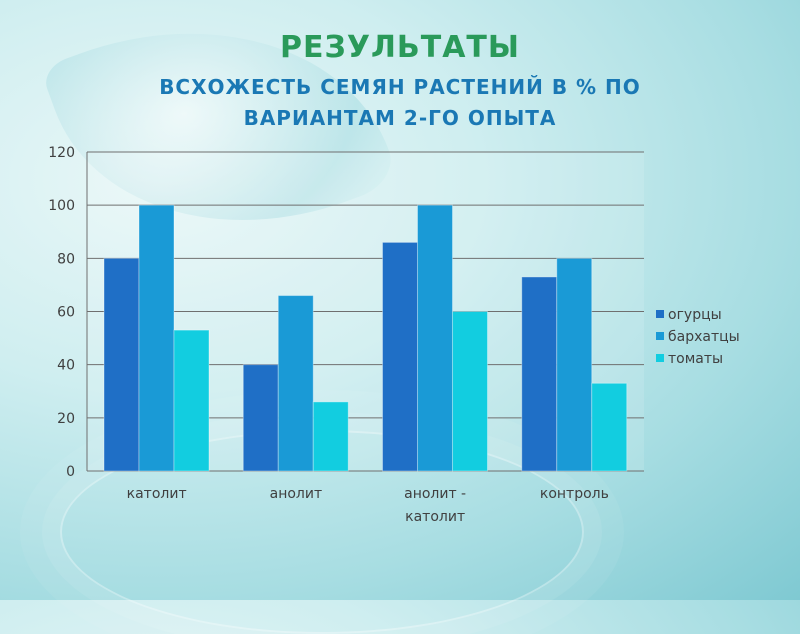  I want to click on legend-label: томаты, so click(695, 359).